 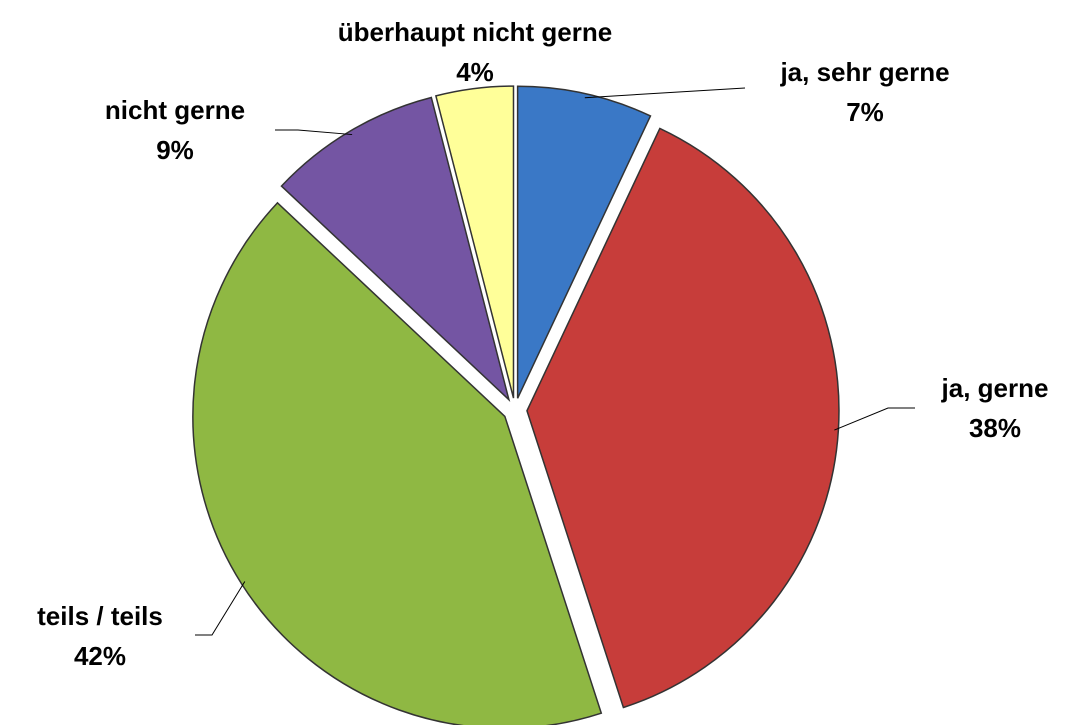 What do you see at coordinates (865, 72) in the screenshot?
I see `category-label: ja, sehr gerne` at bounding box center [865, 72].